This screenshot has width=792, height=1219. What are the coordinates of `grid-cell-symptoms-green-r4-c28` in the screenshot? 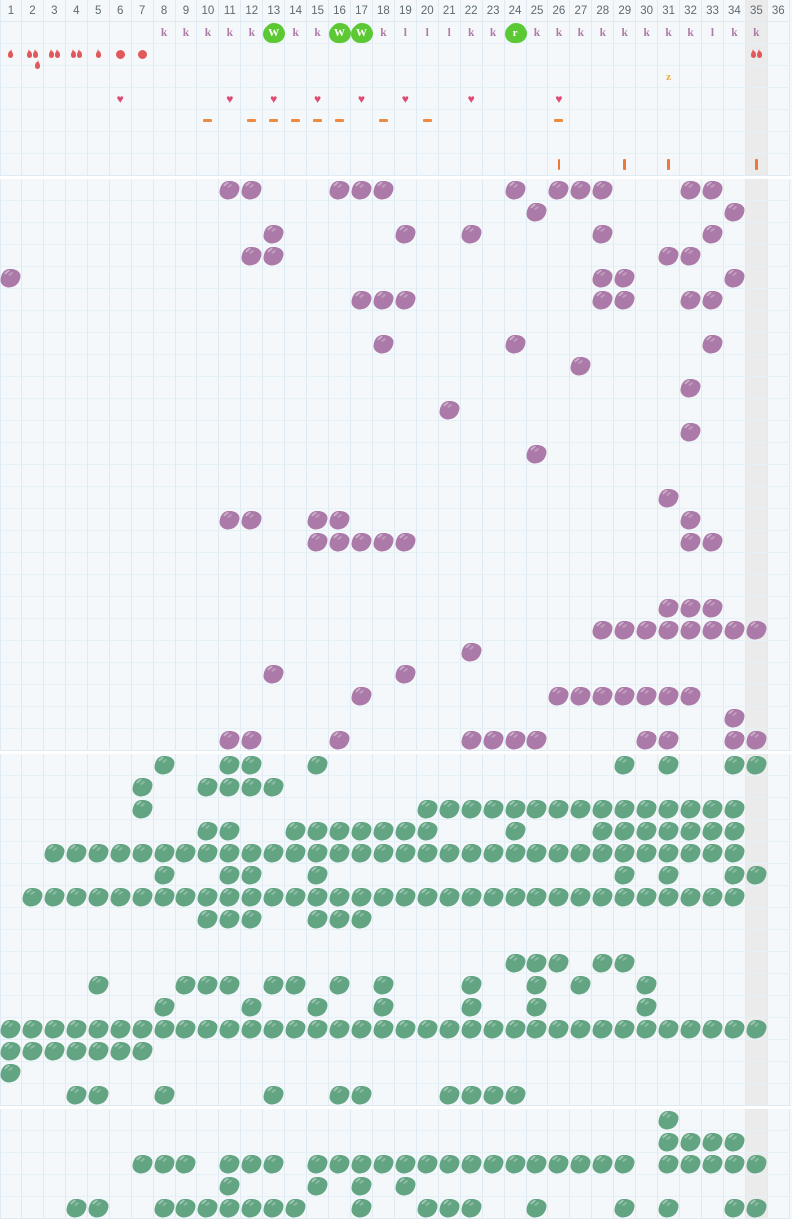 It's located at (603, 853).